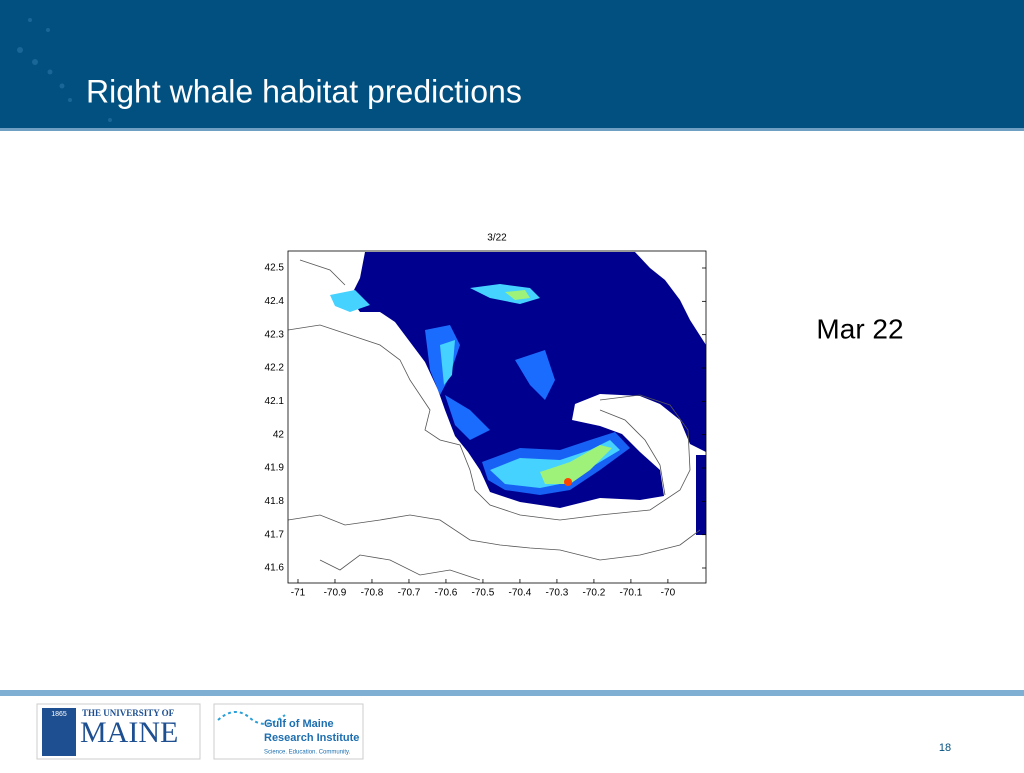 This screenshot has width=1024, height=773. Describe the element at coordinates (512, 129) in the screenshot. I see `header-rule` at that location.